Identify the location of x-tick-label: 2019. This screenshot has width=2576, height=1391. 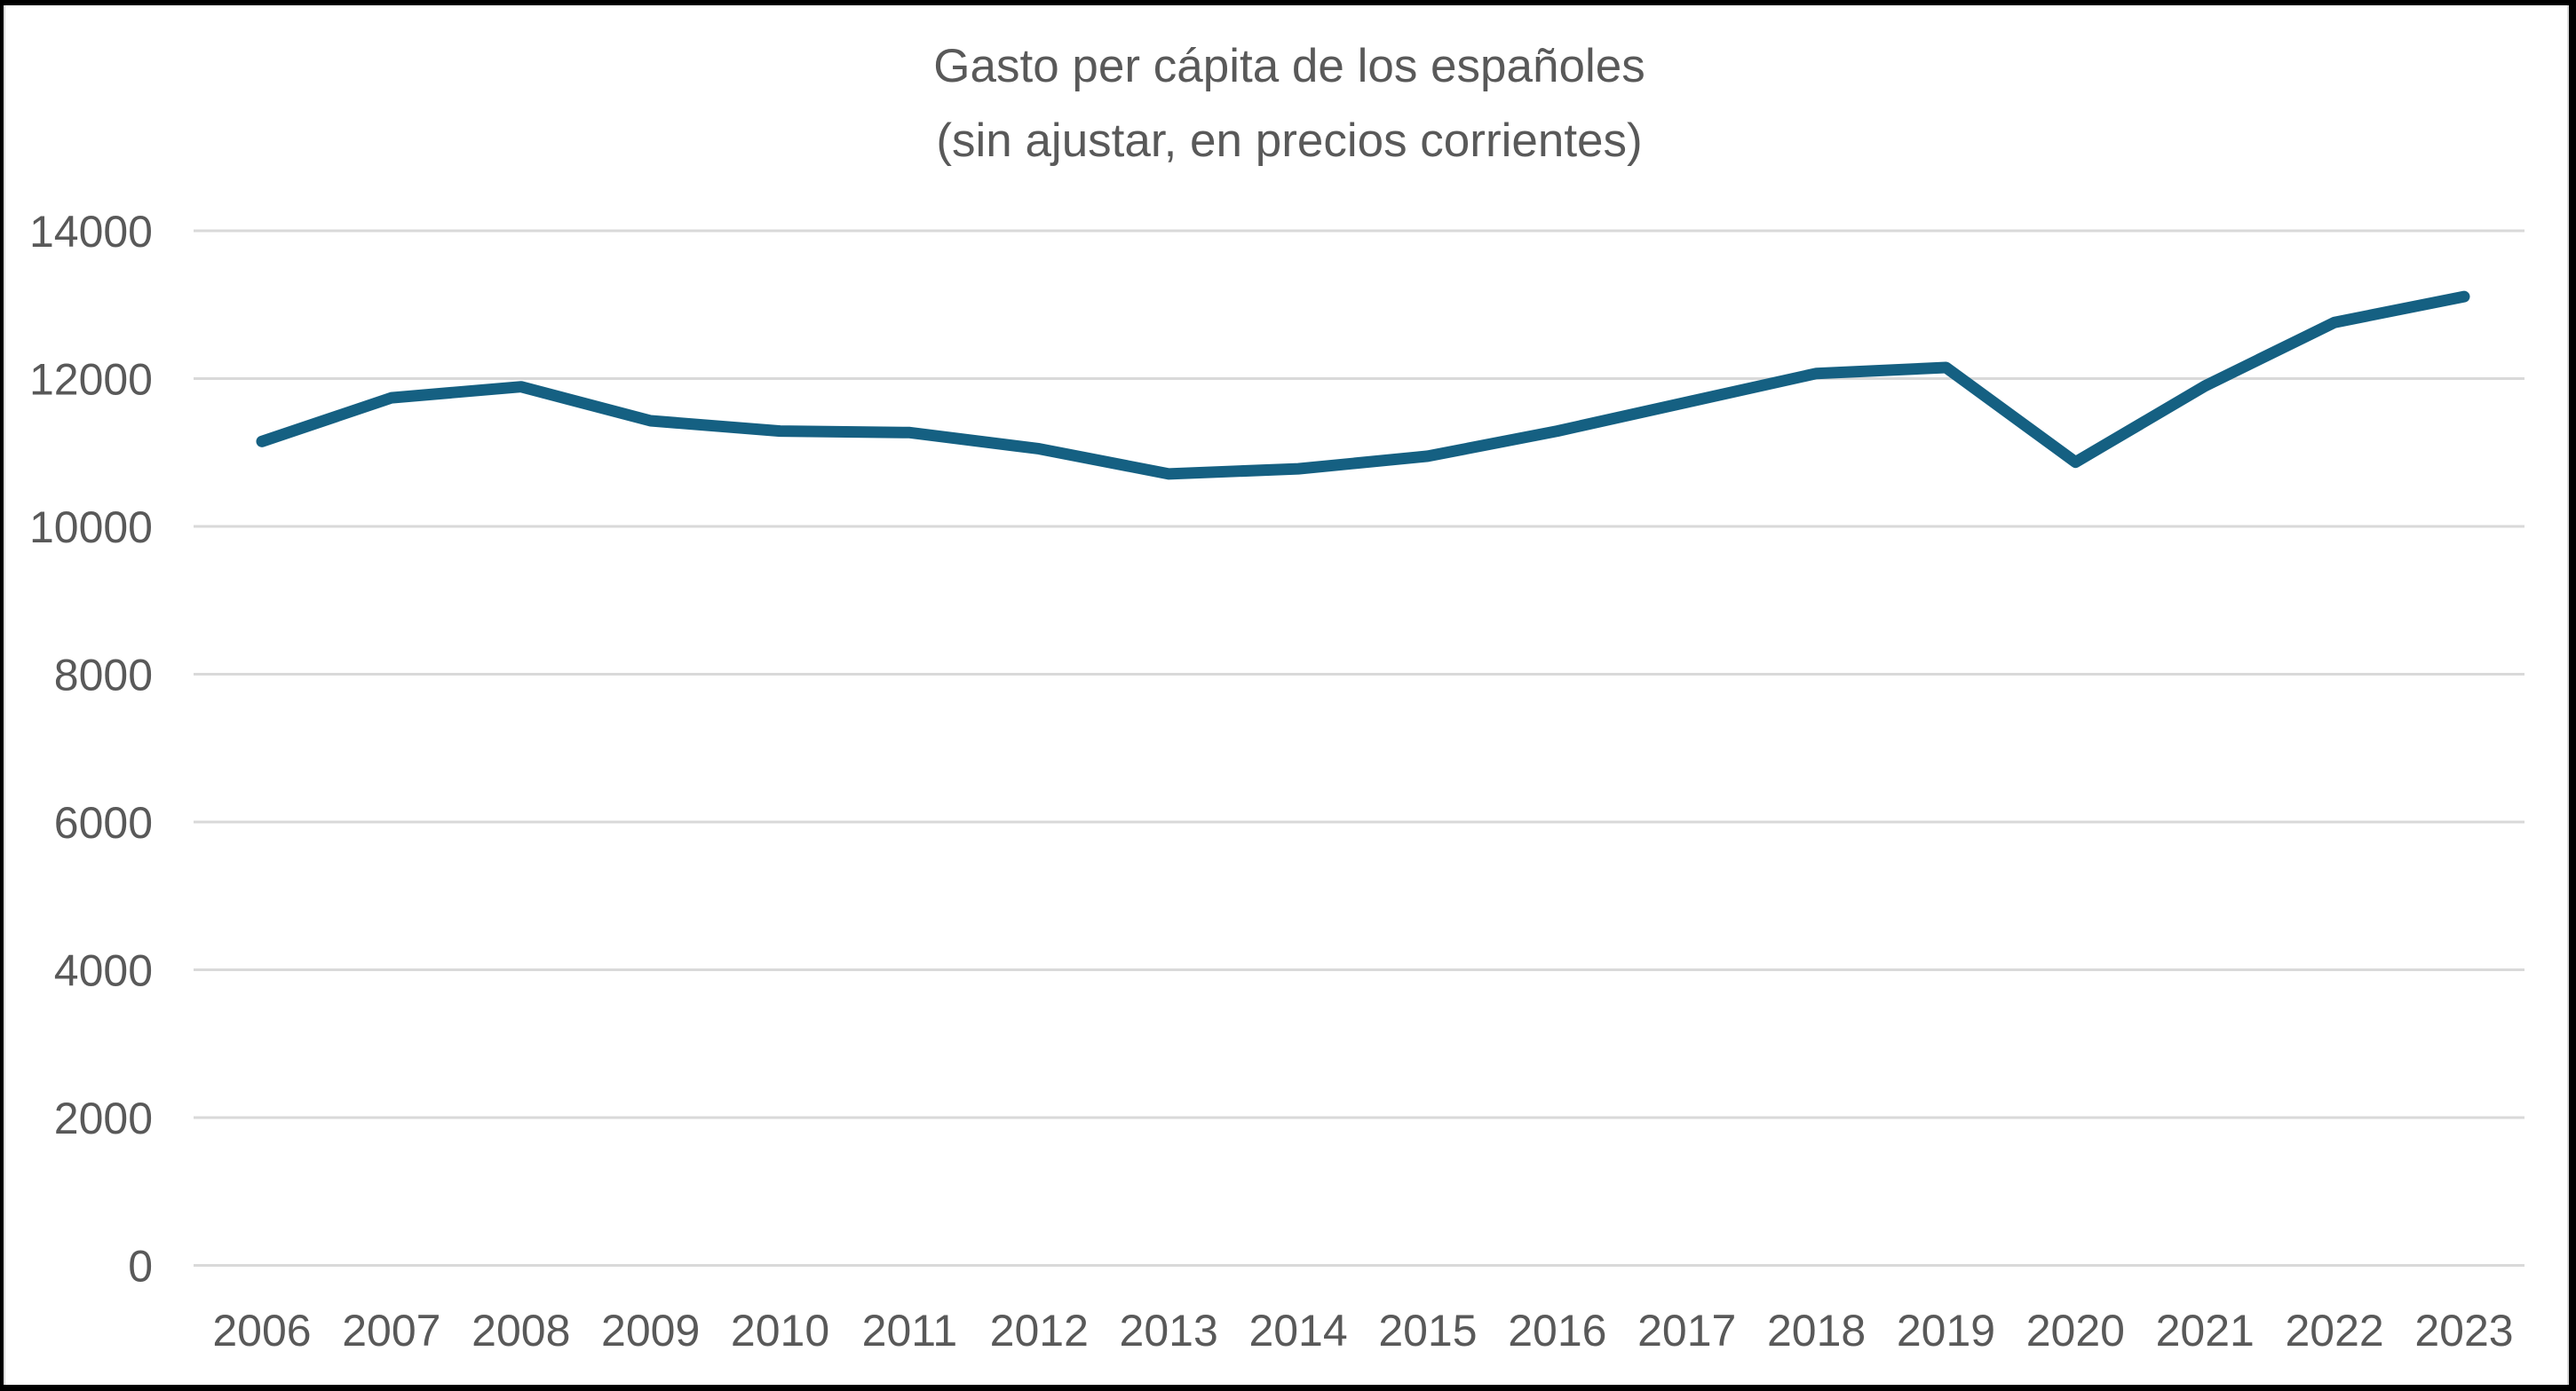
(1946, 1330).